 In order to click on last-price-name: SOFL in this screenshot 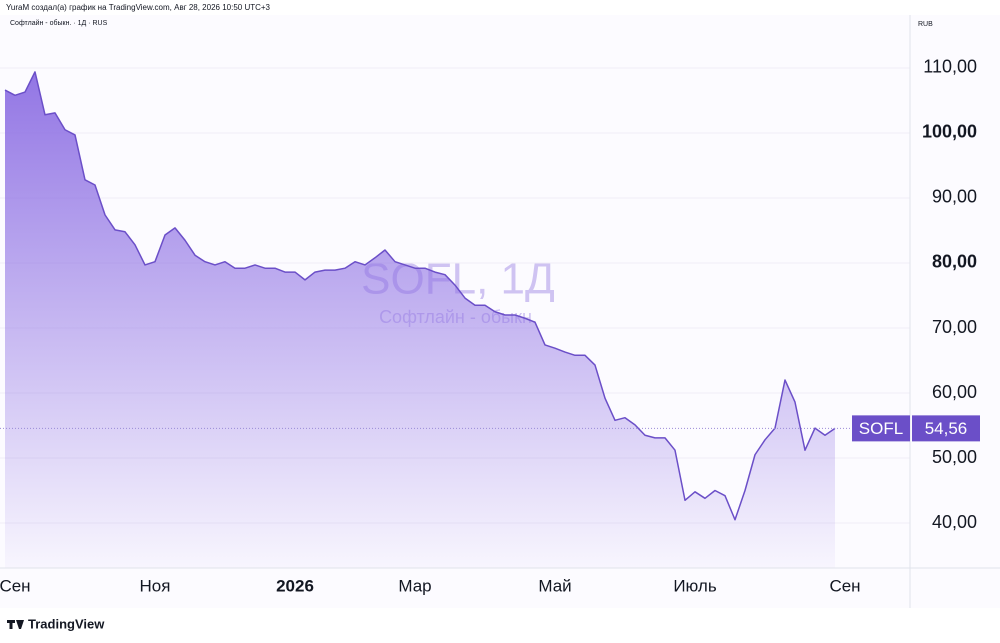, I will do `click(881, 428)`.